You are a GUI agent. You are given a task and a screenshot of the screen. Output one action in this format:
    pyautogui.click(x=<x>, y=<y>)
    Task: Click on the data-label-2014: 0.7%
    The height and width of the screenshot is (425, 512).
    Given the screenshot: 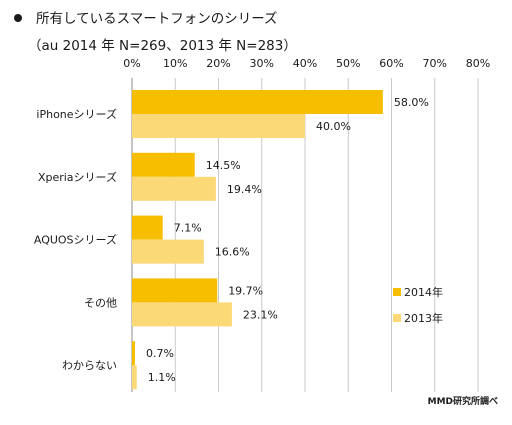 What is the action you would take?
    pyautogui.click(x=160, y=353)
    